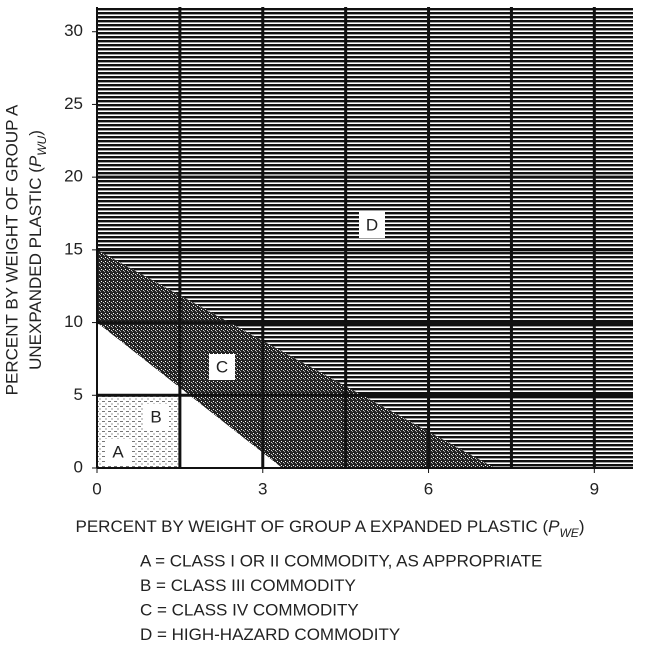 Image resolution: width=672 pixels, height=648 pixels. What do you see at coordinates (73, 176) in the screenshot?
I see `y-tick-label: 20` at bounding box center [73, 176].